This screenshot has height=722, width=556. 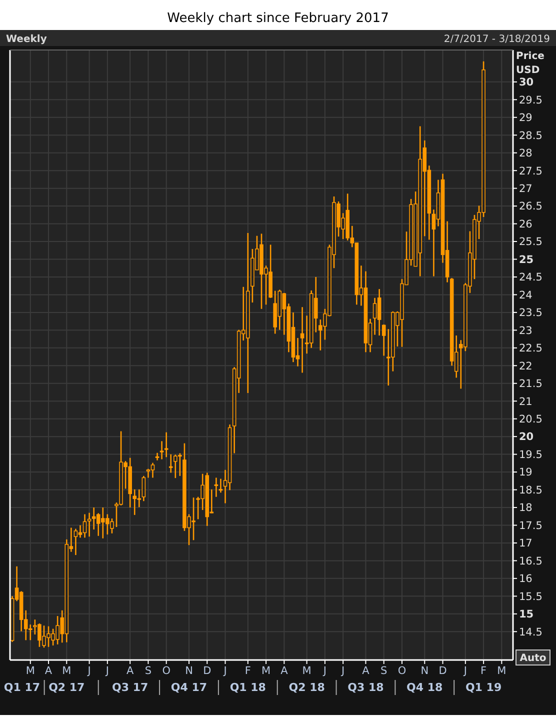 What do you see at coordinates (525, 508) in the screenshot?
I see `y-tick-label: 18` at bounding box center [525, 508].